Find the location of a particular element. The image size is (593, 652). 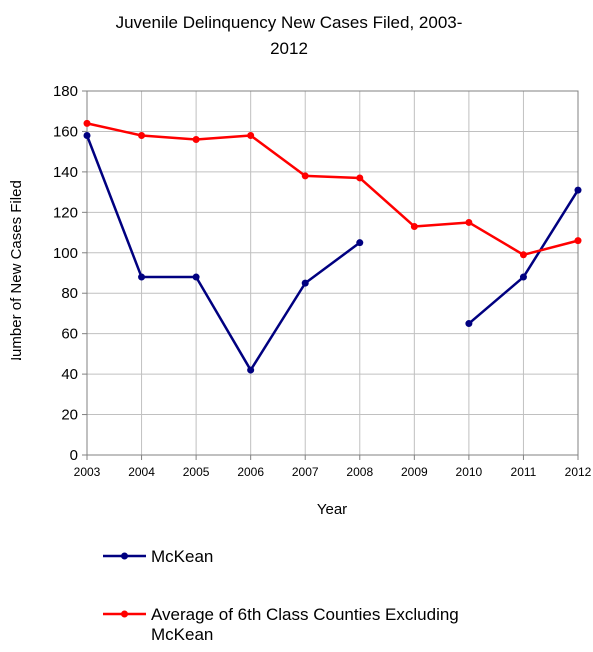

legend-label-mckean: McKean is located at coordinates (182, 556).